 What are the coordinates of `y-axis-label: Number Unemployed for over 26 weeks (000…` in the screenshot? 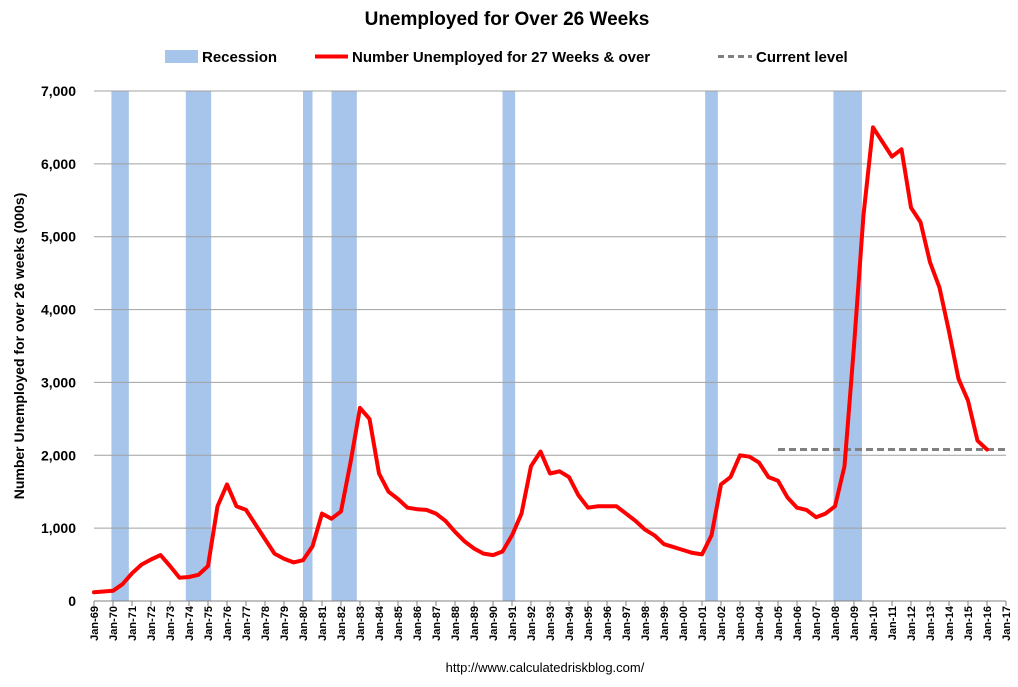 It's located at (19, 346).